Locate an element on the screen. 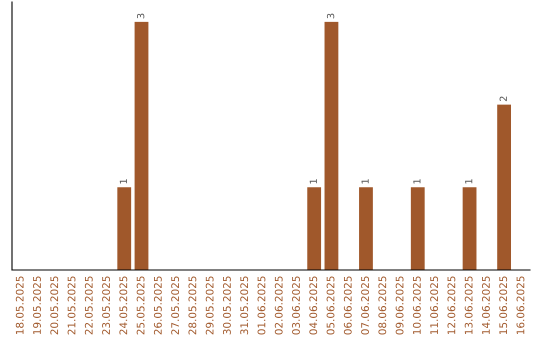  data-label: 2 is located at coordinates (503, 99).